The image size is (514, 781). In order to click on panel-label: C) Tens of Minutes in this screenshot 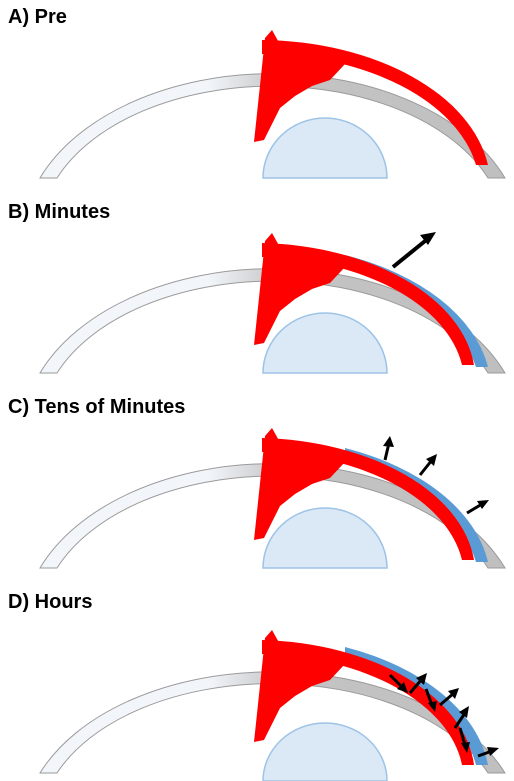, I will do `click(96, 407)`.